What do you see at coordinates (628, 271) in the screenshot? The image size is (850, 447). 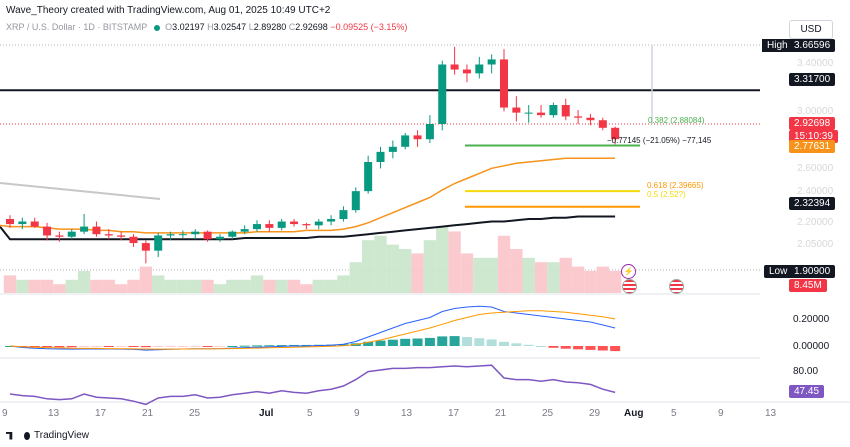 I see `event-flag-icon: ⚡` at bounding box center [628, 271].